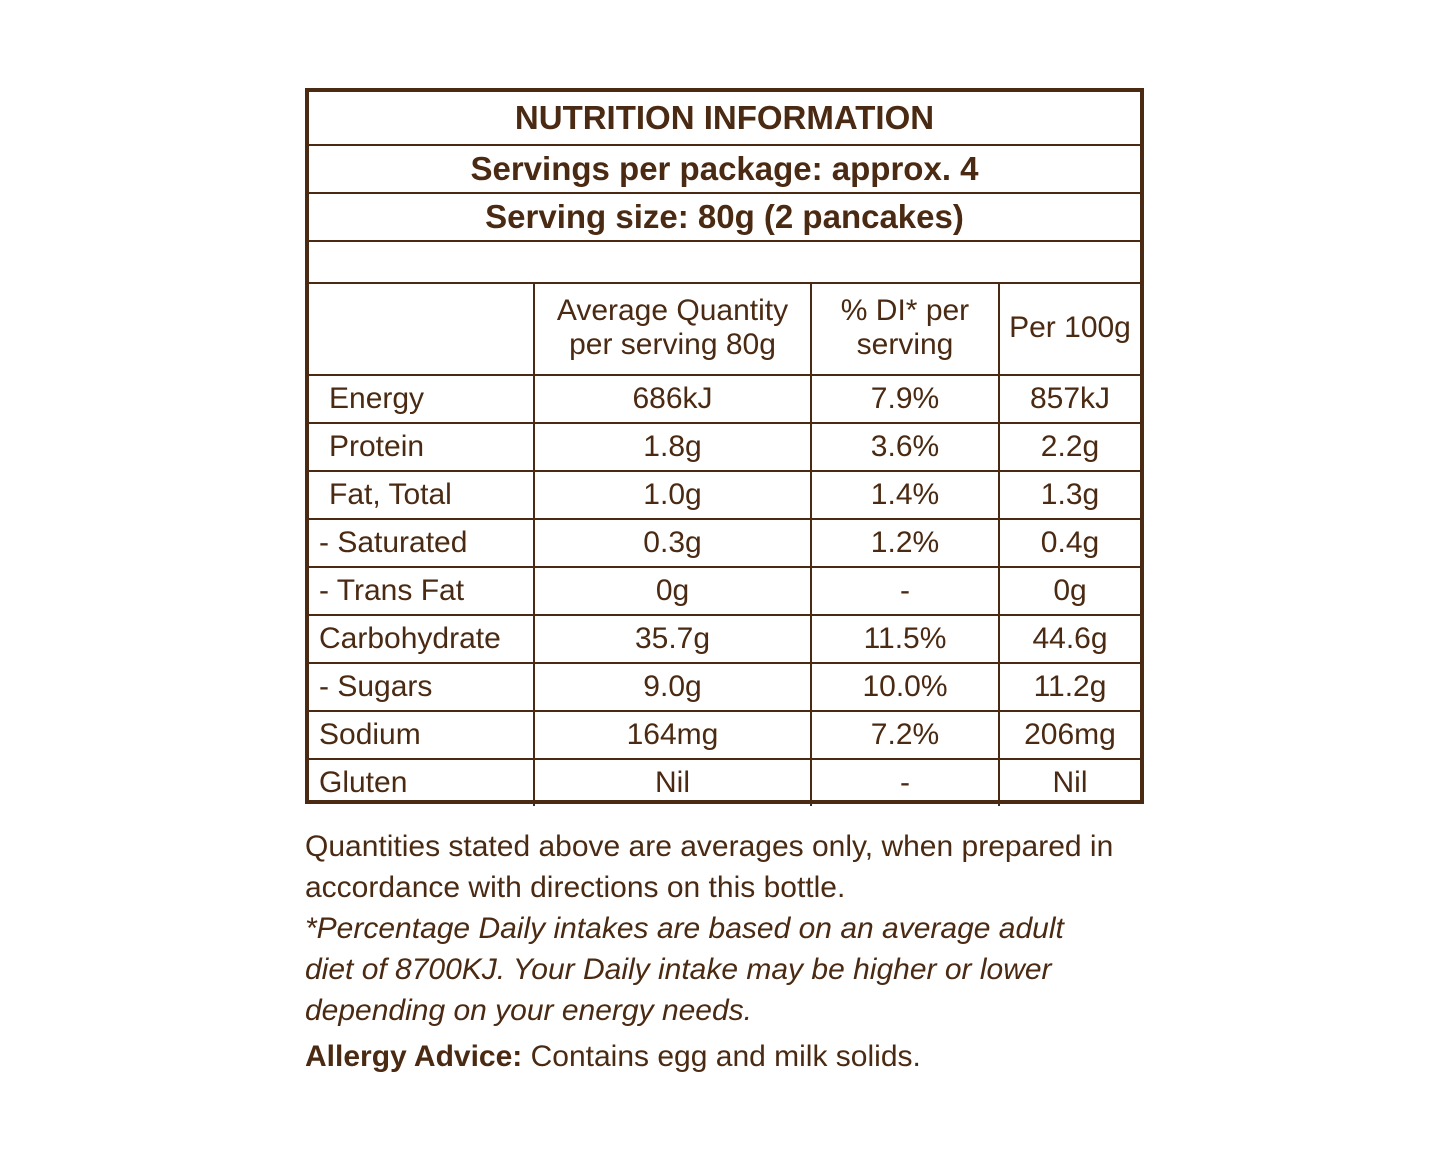 This screenshot has width=1445, height=1156. What do you see at coordinates (672, 495) in the screenshot?
I see `per-serving-value: 1.0g` at bounding box center [672, 495].